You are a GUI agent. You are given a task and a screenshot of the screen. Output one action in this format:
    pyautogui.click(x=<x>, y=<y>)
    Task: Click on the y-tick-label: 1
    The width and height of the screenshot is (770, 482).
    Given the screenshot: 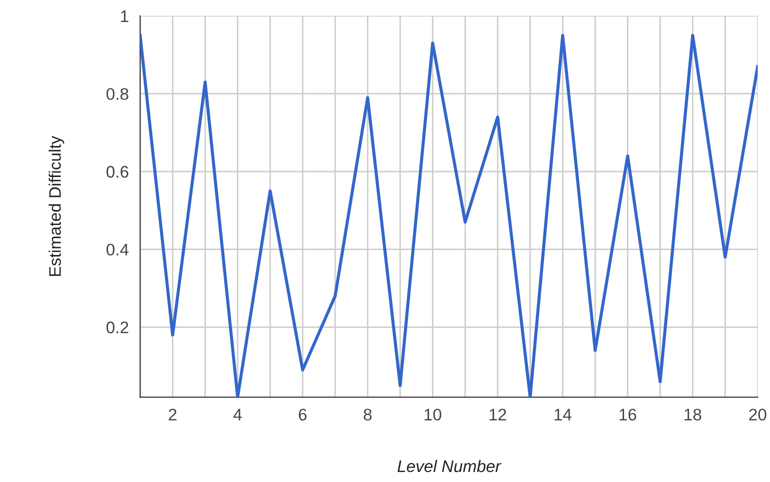 What is the action you would take?
    pyautogui.click(x=124, y=16)
    